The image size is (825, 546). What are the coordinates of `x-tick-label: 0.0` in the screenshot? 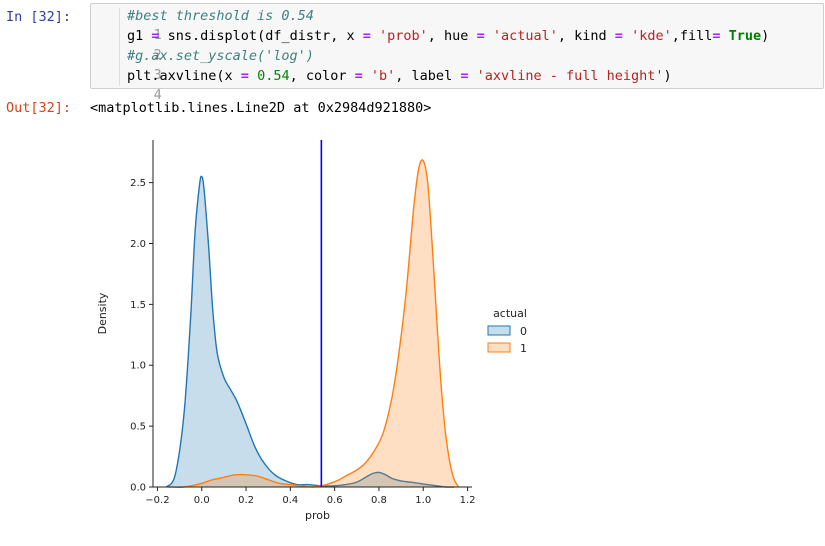 It's located at (202, 500).